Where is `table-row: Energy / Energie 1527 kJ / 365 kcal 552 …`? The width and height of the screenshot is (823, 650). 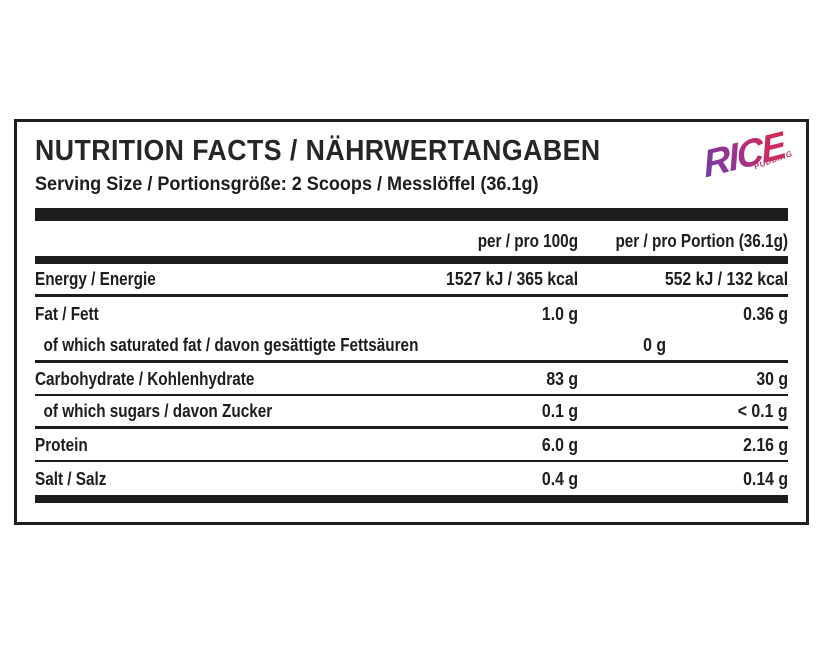 table-row: Energy / Energie 1527 kJ / 365 kcal 552 … is located at coordinates (411, 280).